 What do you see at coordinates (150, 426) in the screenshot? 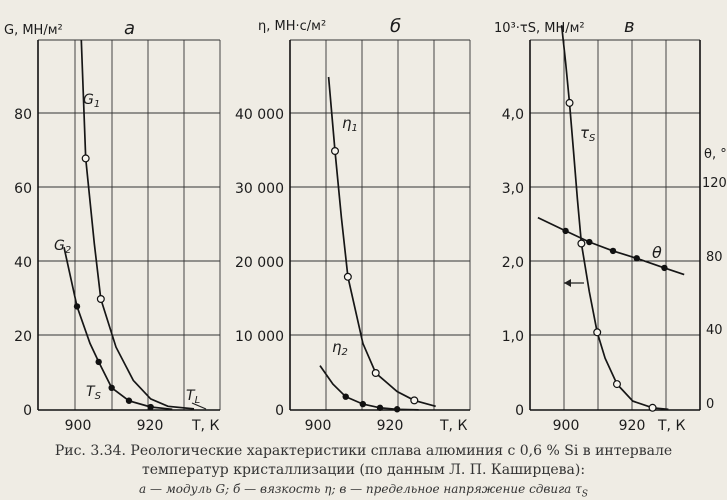
I see `panel-a-x-tick-label: 920` at bounding box center [150, 426].